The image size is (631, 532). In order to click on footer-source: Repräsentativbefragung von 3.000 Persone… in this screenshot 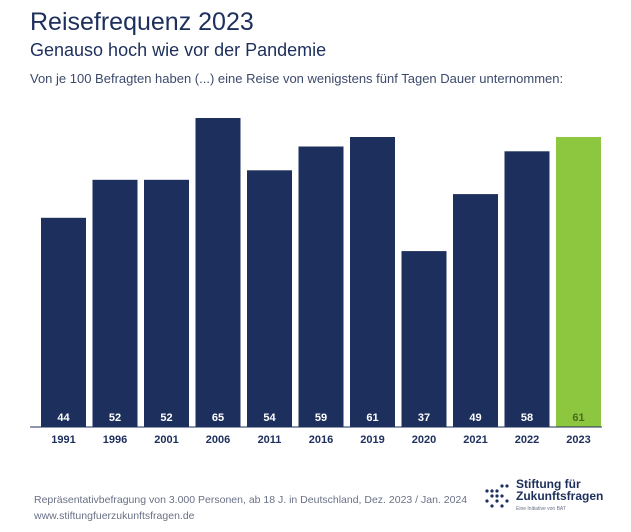, I will do `click(251, 500)`.